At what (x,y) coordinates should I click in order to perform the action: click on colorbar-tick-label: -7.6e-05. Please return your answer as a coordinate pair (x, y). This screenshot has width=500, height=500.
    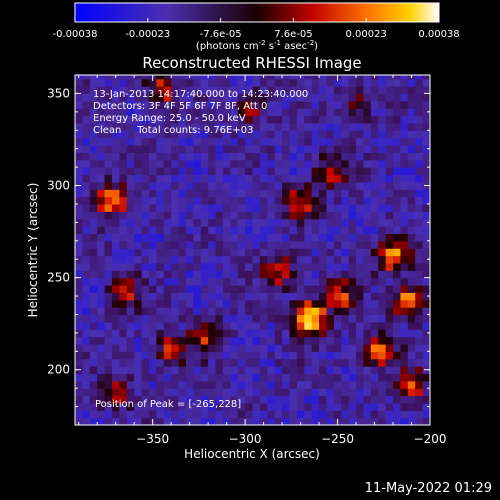
    Looking at the image, I should click on (221, 34).